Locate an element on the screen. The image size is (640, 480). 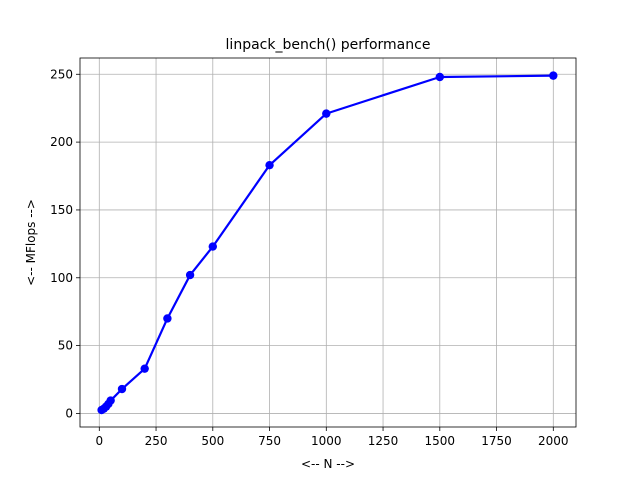
chart-title: linpack_bench() performance is located at coordinates (328, 45).